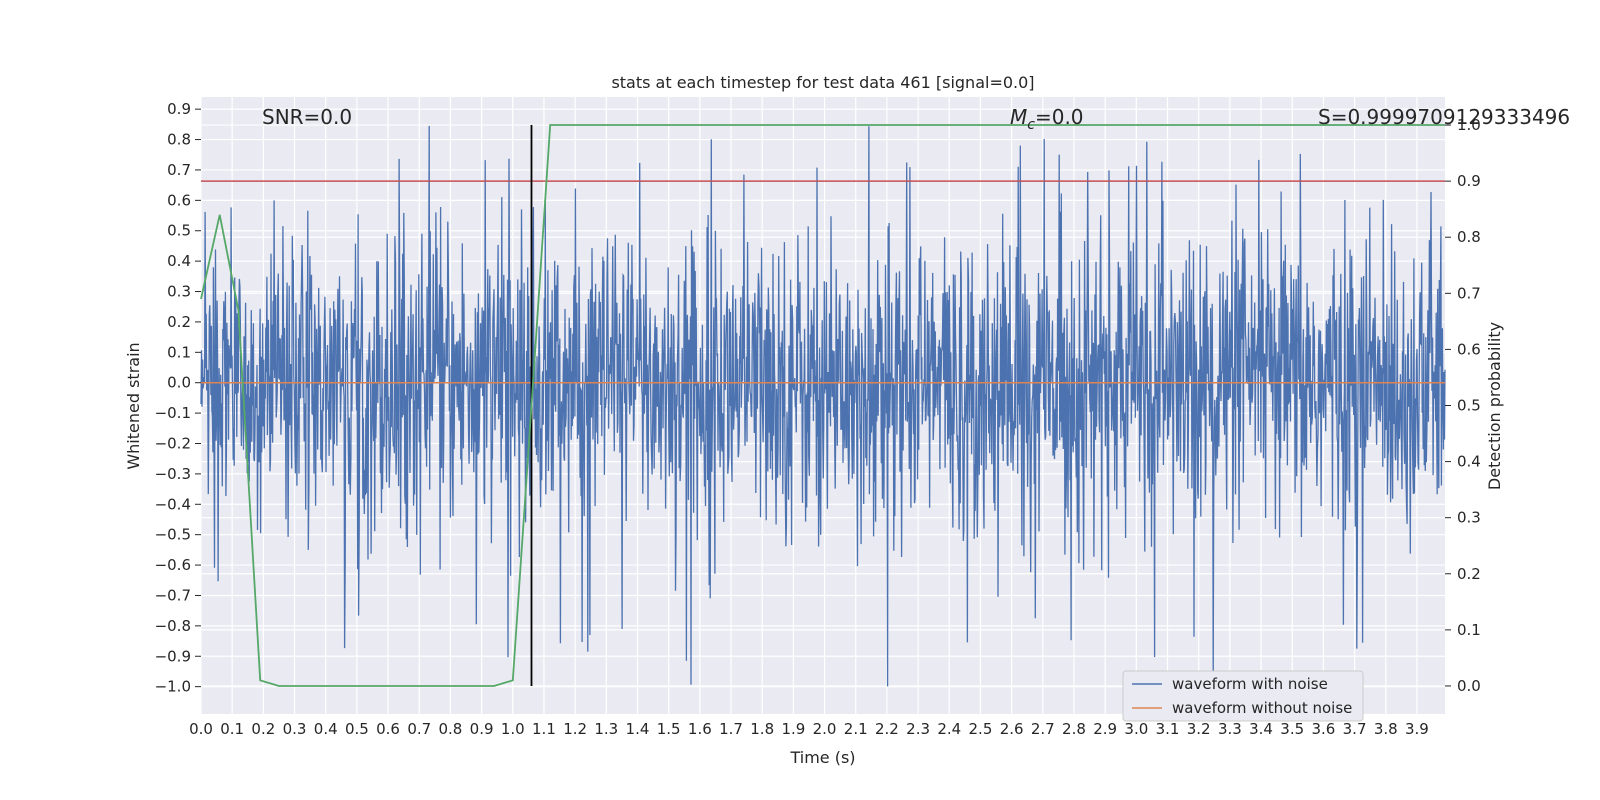 The width and height of the screenshot is (1600, 800). I want to click on y-tick-label-left: 0.7, so click(179, 170).